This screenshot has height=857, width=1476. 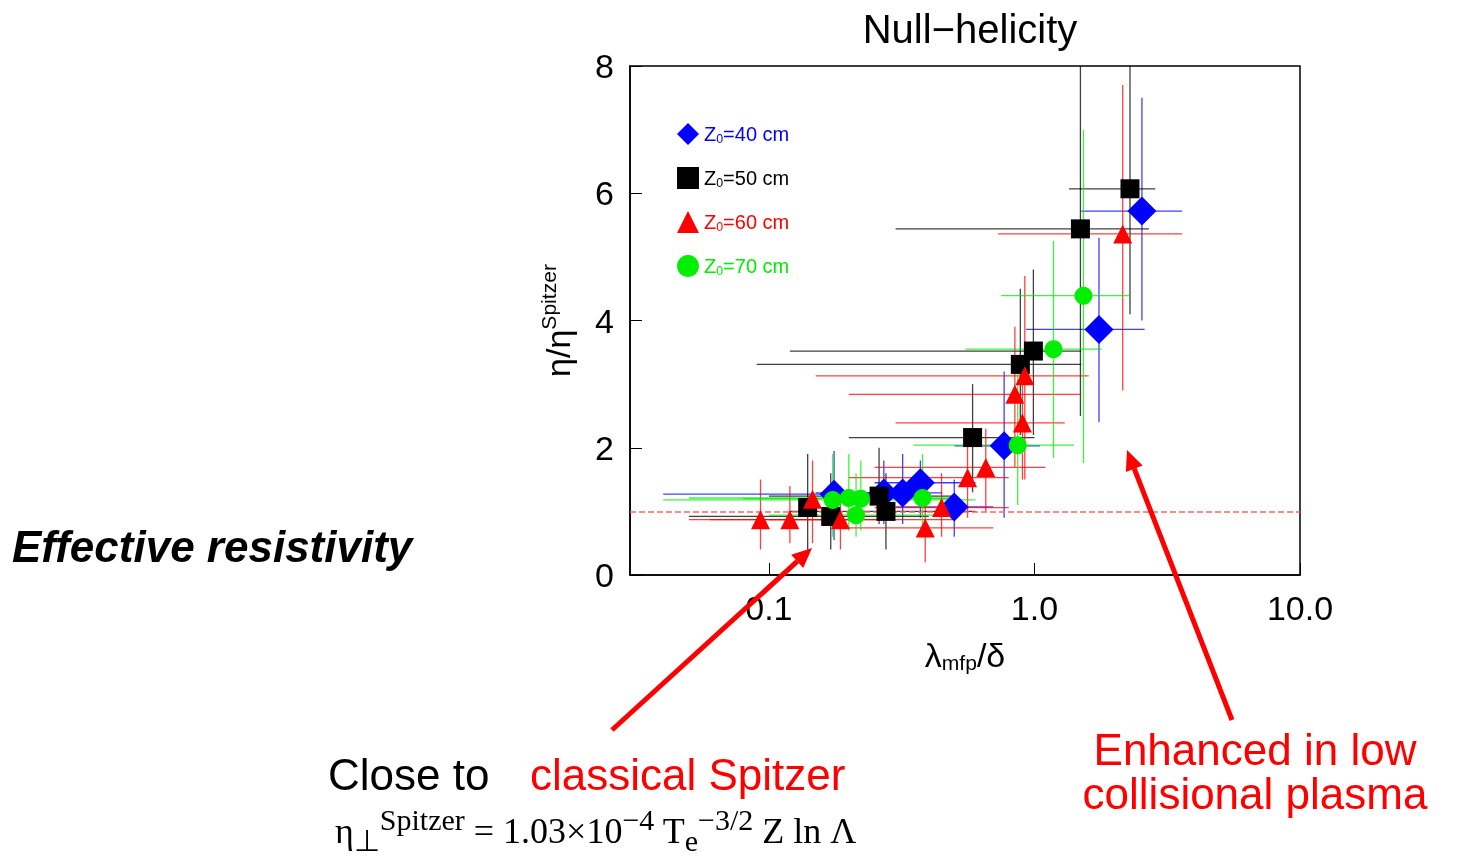 I want to click on y-tick-label: 4, so click(x=604, y=320).